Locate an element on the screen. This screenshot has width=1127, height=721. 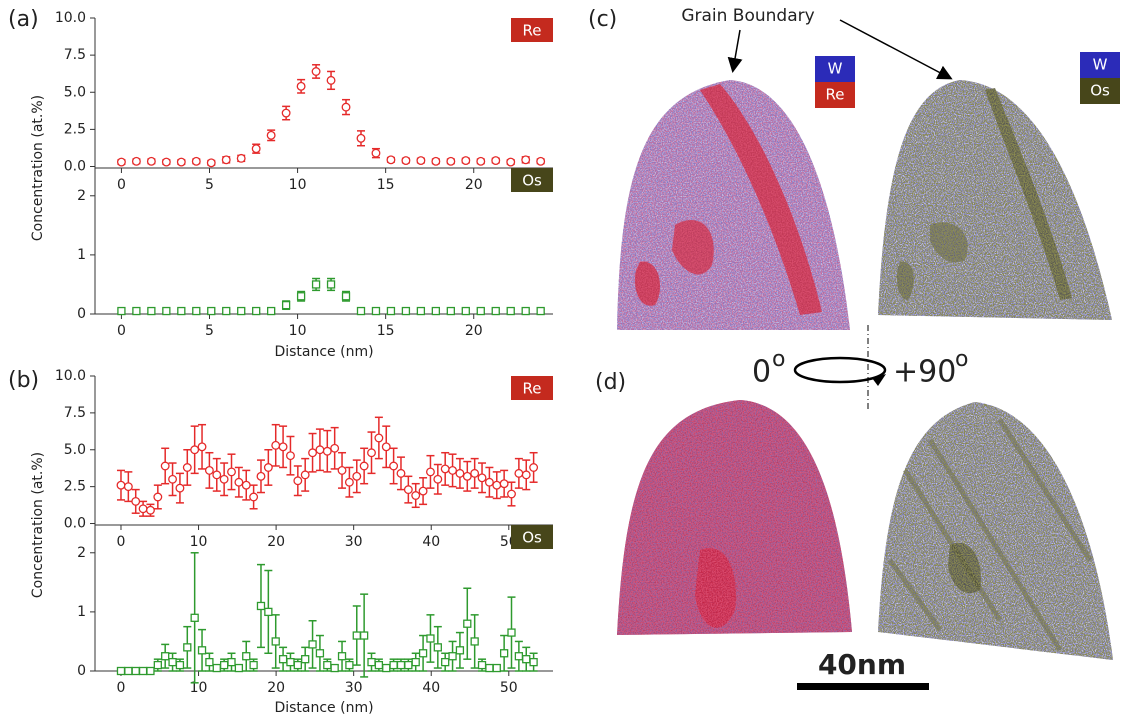
tip-texture is located at coordinates (733, 205).